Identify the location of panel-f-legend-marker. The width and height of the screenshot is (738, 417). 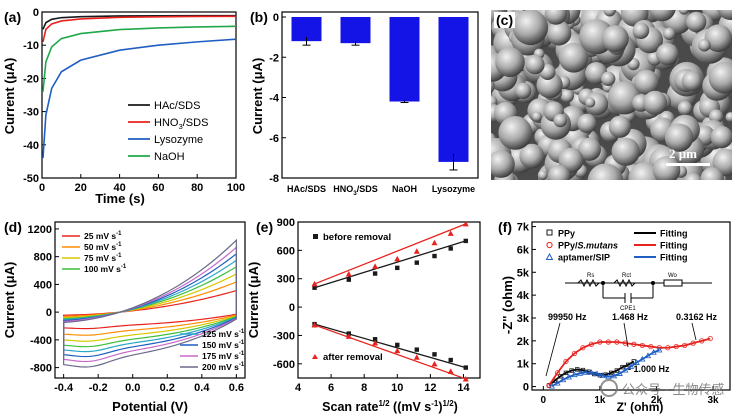
(549, 232).